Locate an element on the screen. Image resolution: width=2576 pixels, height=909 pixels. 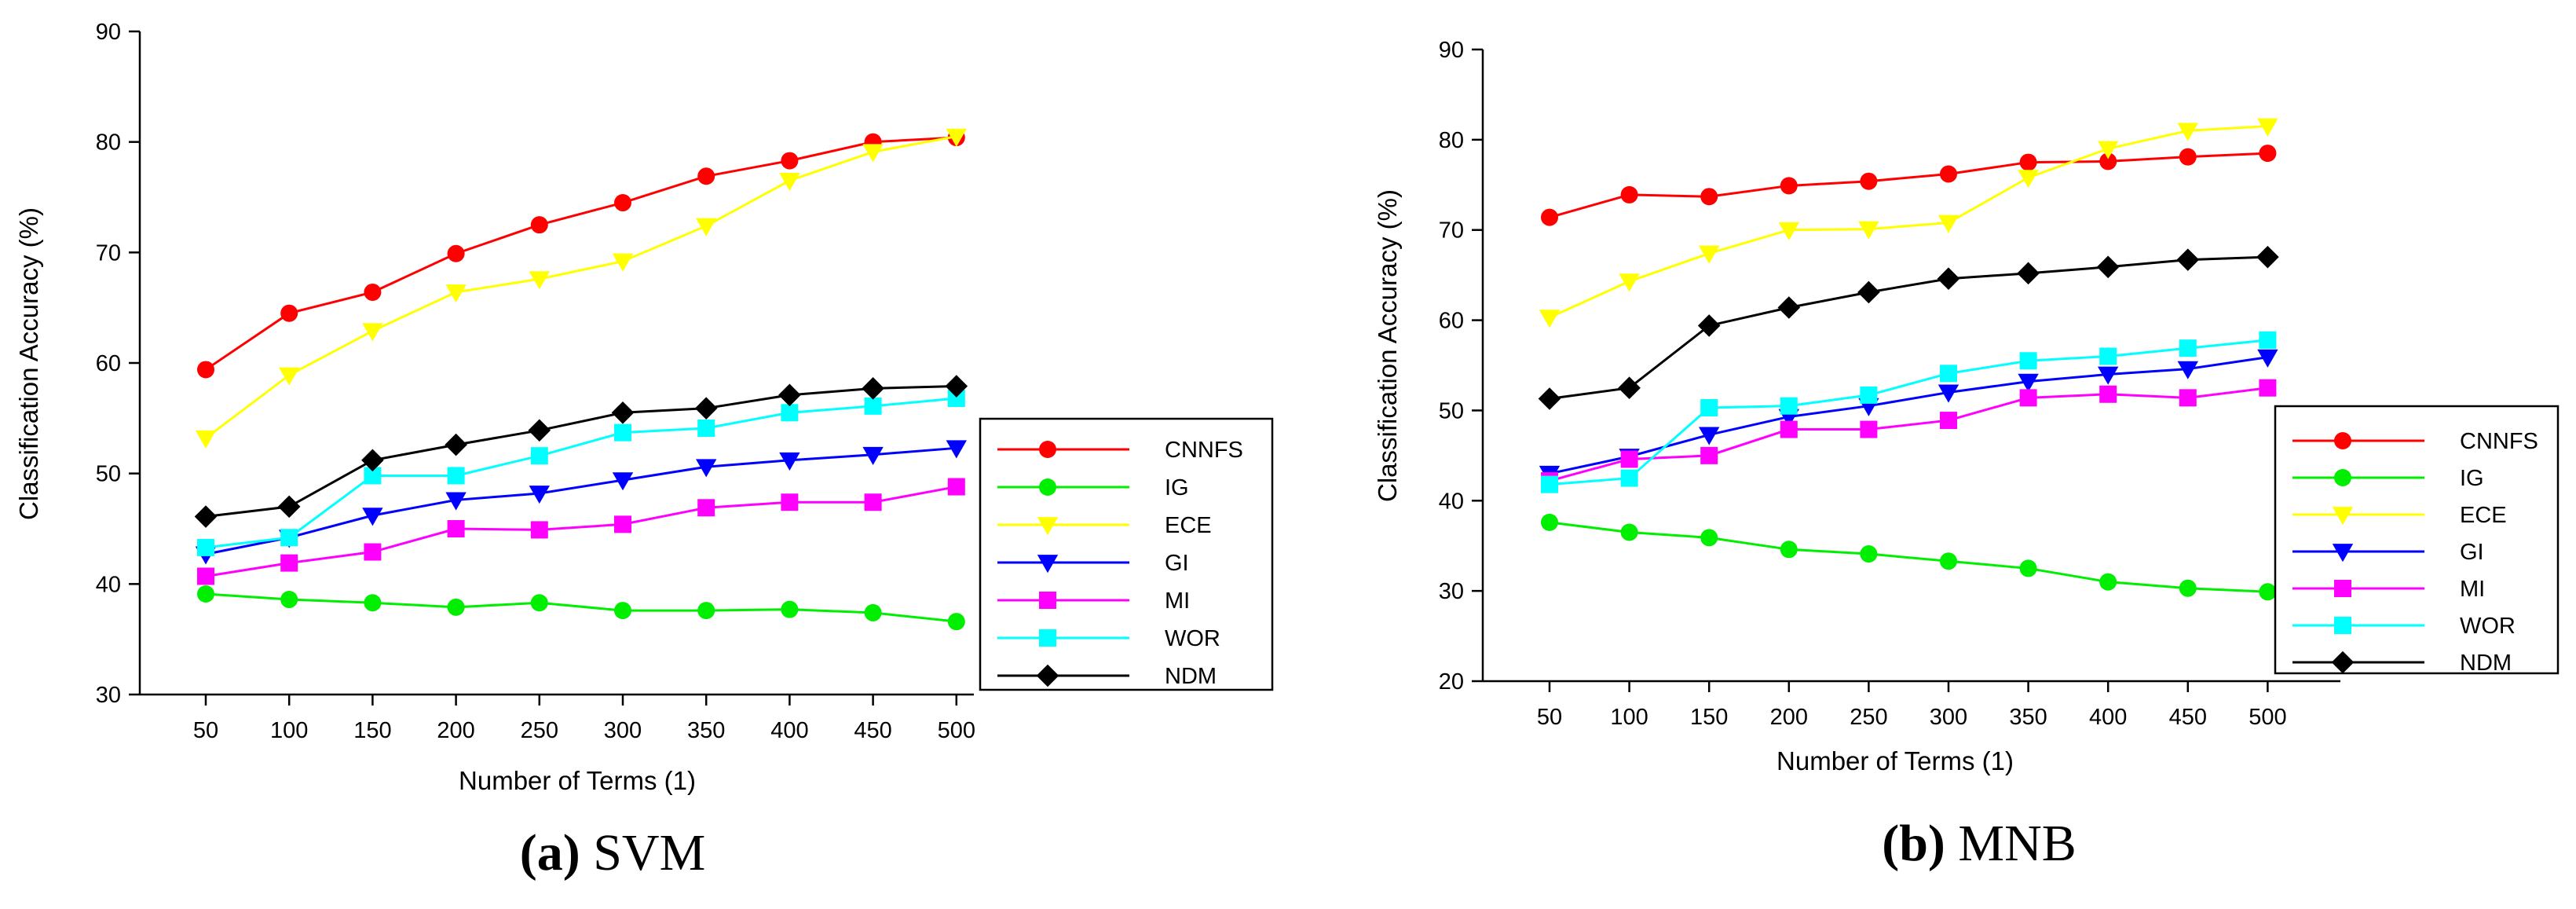
legend-label: GI is located at coordinates (1177, 563).